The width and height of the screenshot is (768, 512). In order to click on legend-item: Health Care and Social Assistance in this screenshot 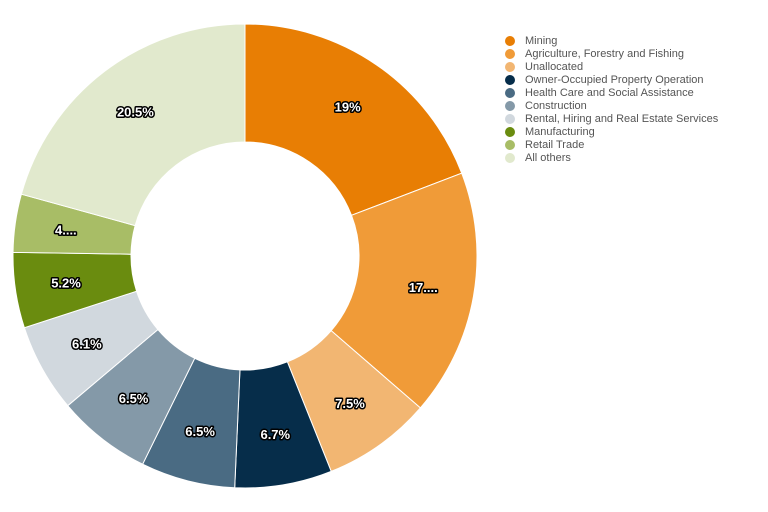, I will do `click(632, 92)`.